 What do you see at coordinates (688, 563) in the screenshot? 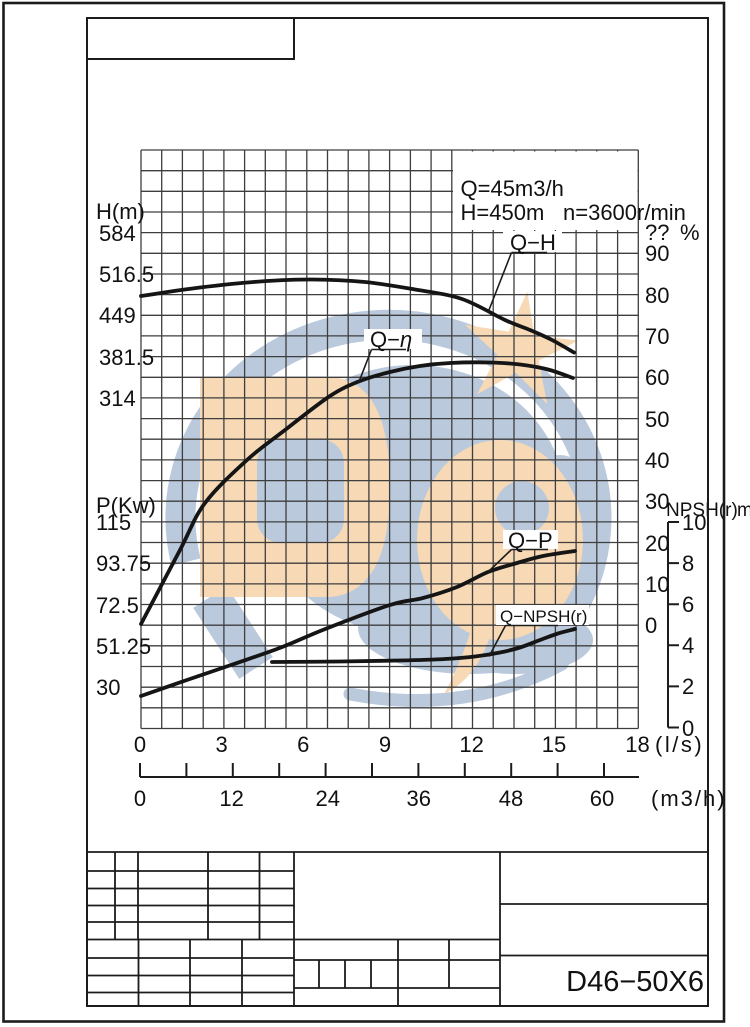
I see `svg-text: 8` at bounding box center [688, 563].